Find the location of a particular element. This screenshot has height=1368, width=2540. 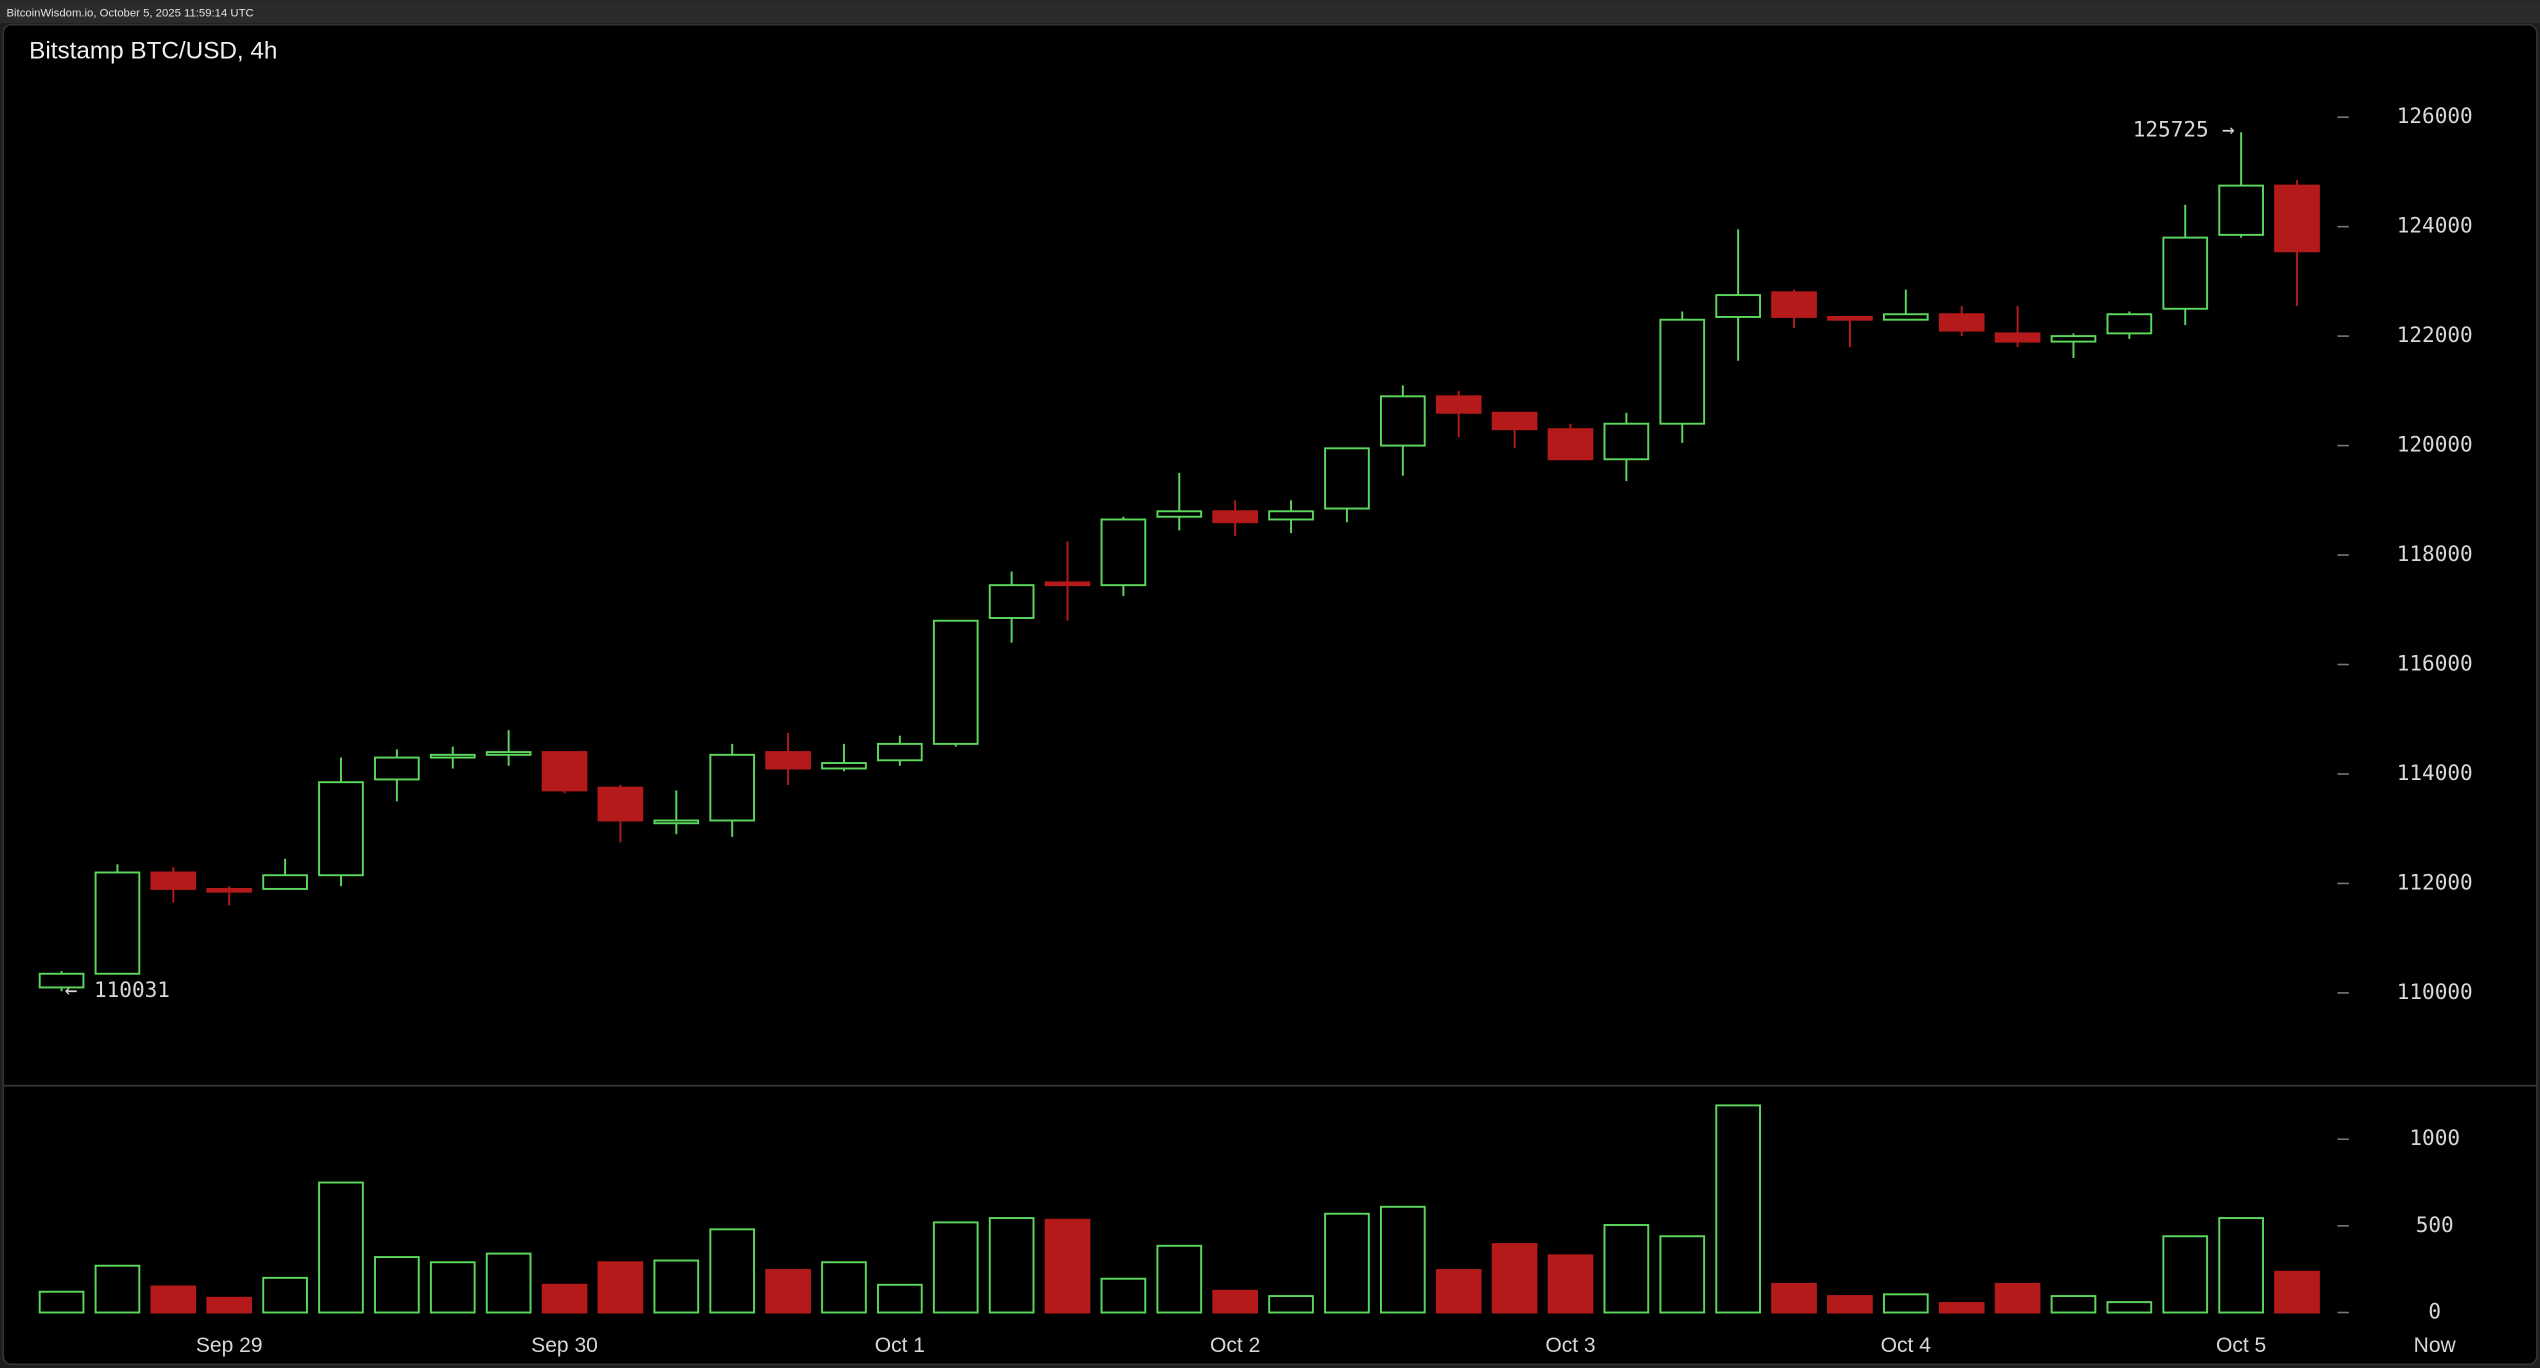

low-marker-arrow: ← is located at coordinates (71, 989).